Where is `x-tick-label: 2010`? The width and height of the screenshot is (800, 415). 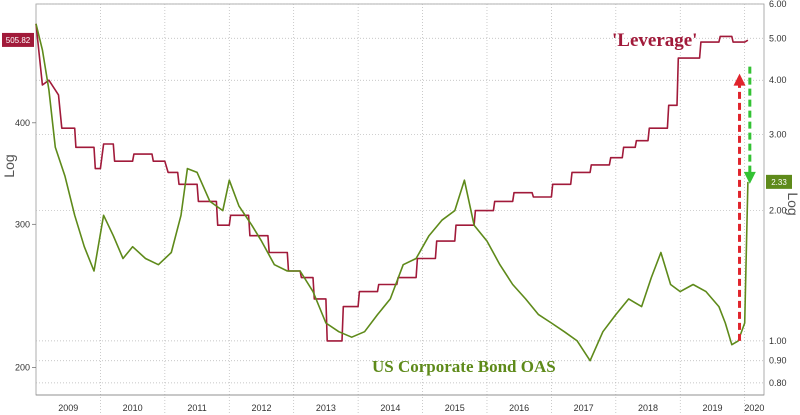 x-tick-label: 2010 is located at coordinates (133, 408).